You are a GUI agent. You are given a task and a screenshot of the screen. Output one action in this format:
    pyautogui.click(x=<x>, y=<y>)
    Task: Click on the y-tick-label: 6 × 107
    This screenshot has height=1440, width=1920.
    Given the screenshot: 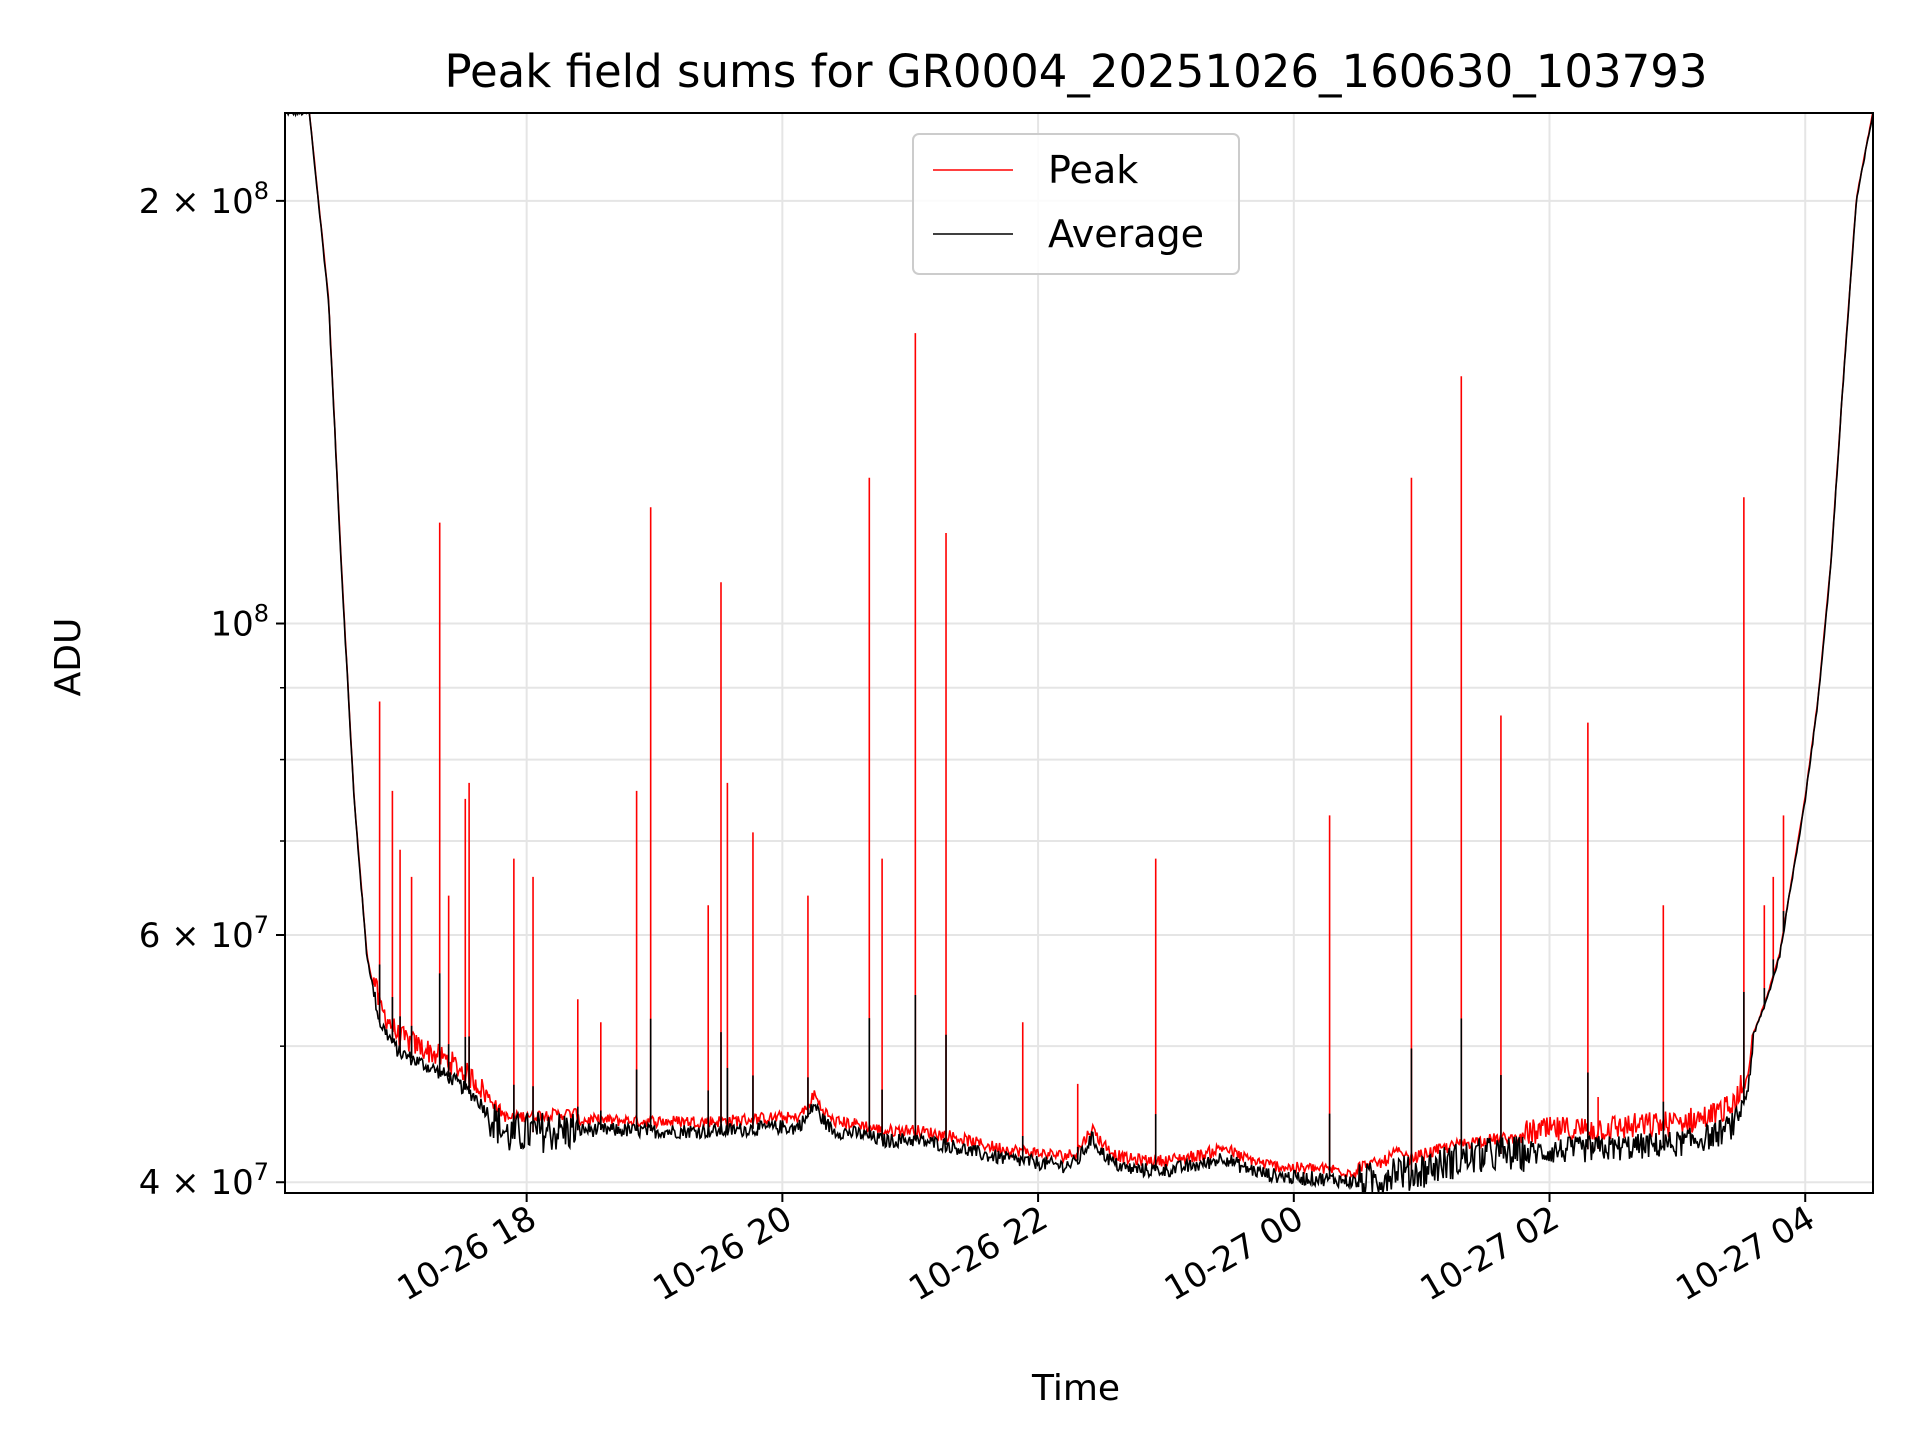 What is the action you would take?
    pyautogui.click(x=204, y=933)
    